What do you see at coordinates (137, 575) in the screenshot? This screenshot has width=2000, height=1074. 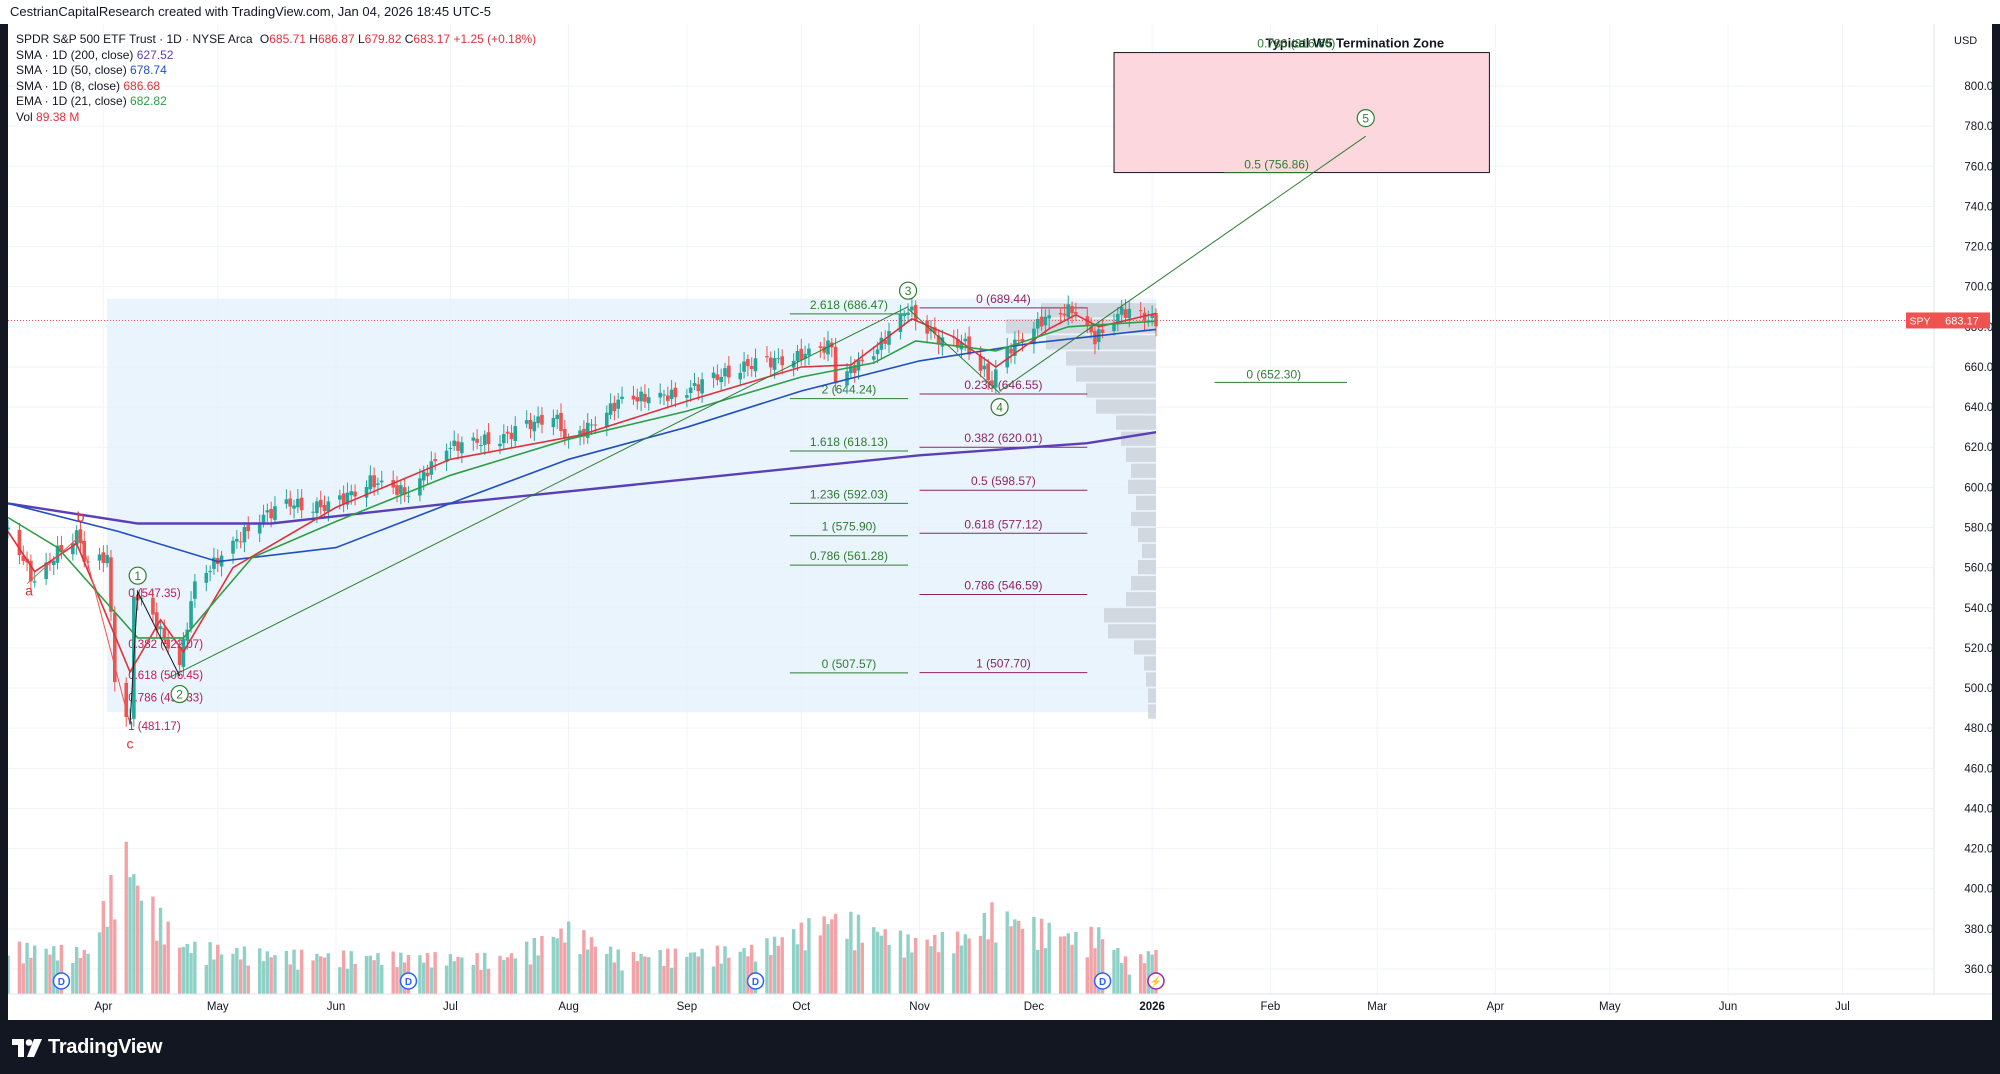 I see `wave-circle` at bounding box center [137, 575].